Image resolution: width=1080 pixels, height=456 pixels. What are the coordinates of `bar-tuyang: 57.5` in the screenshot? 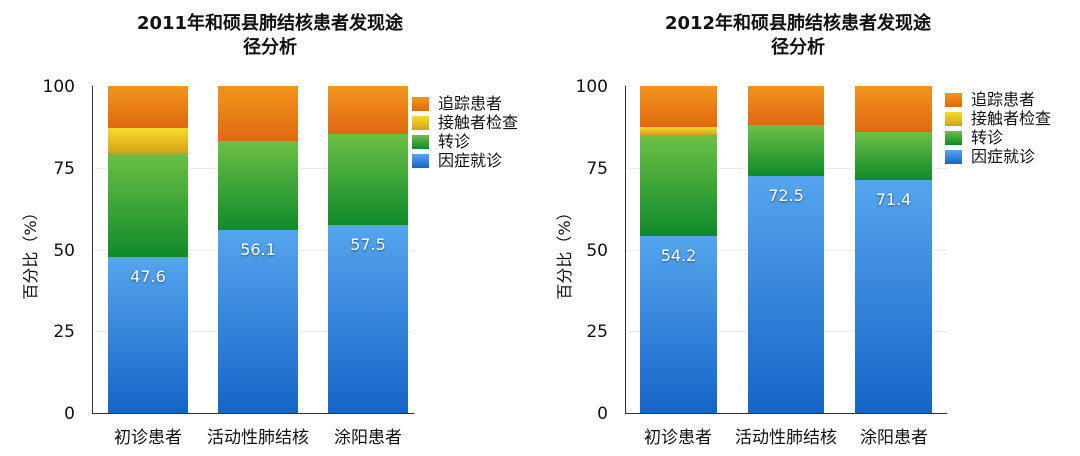 It's located at (368, 249).